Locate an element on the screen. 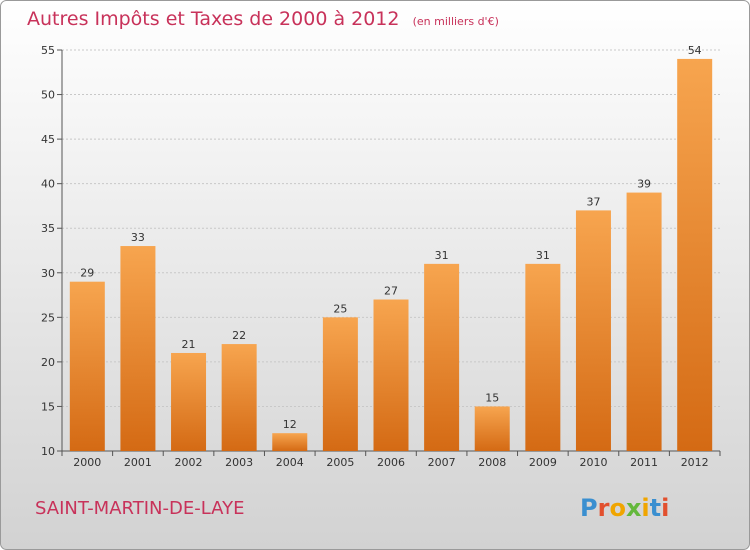 This screenshot has width=750, height=550. proxiti-logo: Proxiti is located at coordinates (624, 508).